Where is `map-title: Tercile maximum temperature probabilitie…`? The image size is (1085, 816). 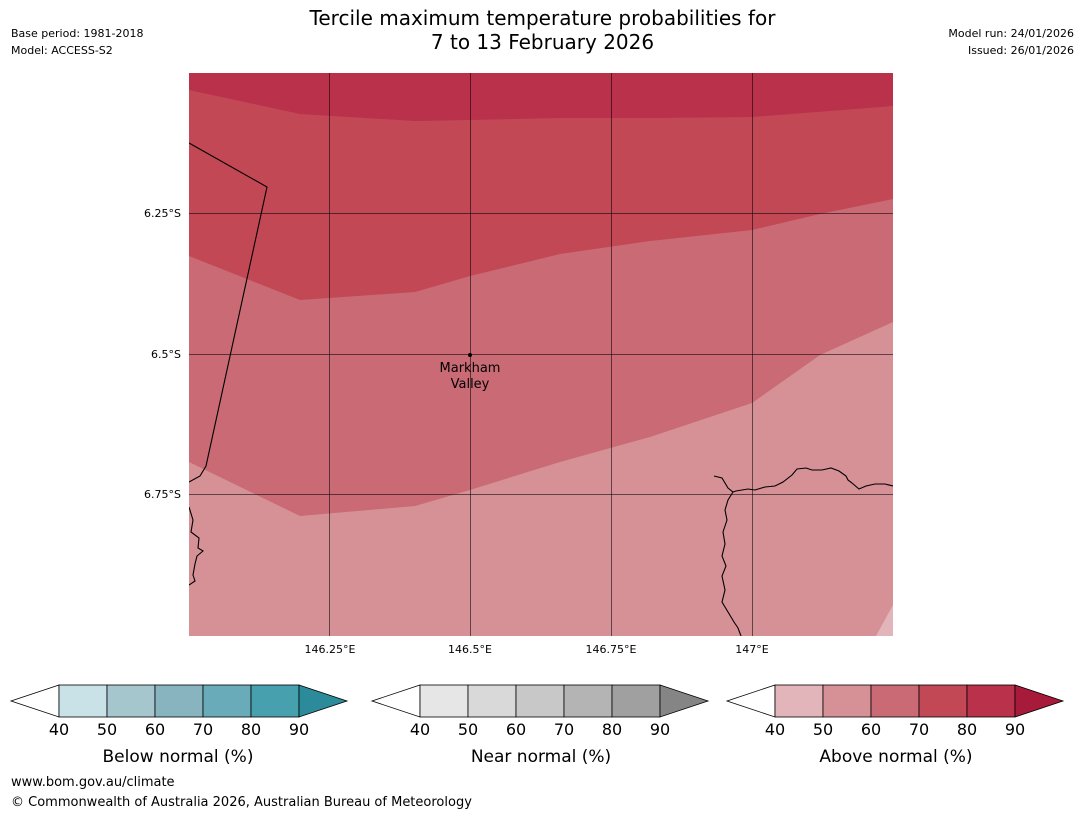 map-title: Tercile maximum temperature probabilitie… is located at coordinates (542, 30).